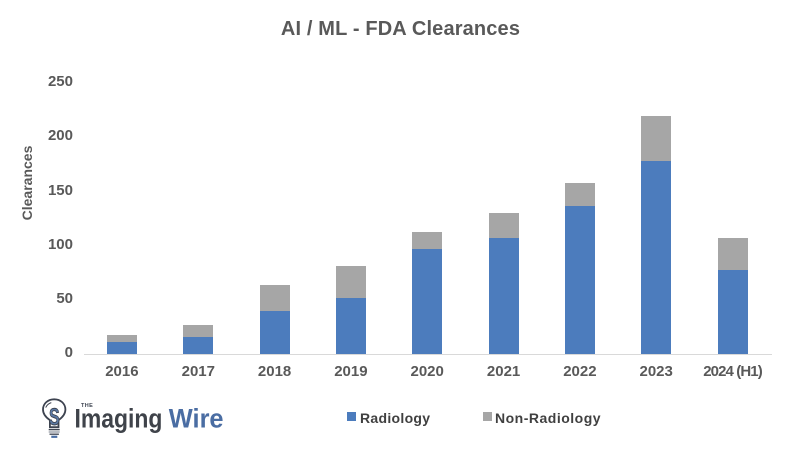  What do you see at coordinates (54, 418) in the screenshot?
I see `svg-text: S` at bounding box center [54, 418].